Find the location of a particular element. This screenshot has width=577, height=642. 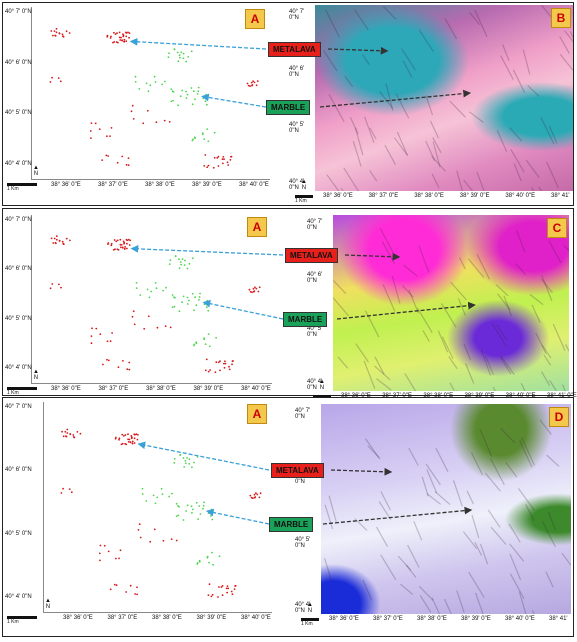

longitude-label: 38° 41' is located at coordinates (560, 196).